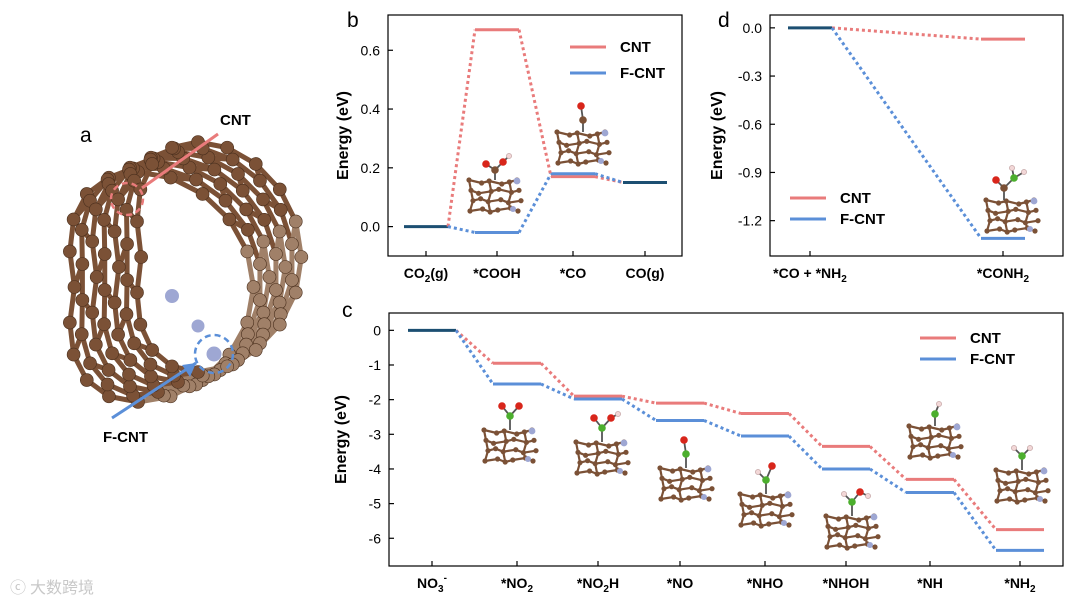  I want to click on panel-b-molecule-cooh-adsorbate, so click(497, 166).